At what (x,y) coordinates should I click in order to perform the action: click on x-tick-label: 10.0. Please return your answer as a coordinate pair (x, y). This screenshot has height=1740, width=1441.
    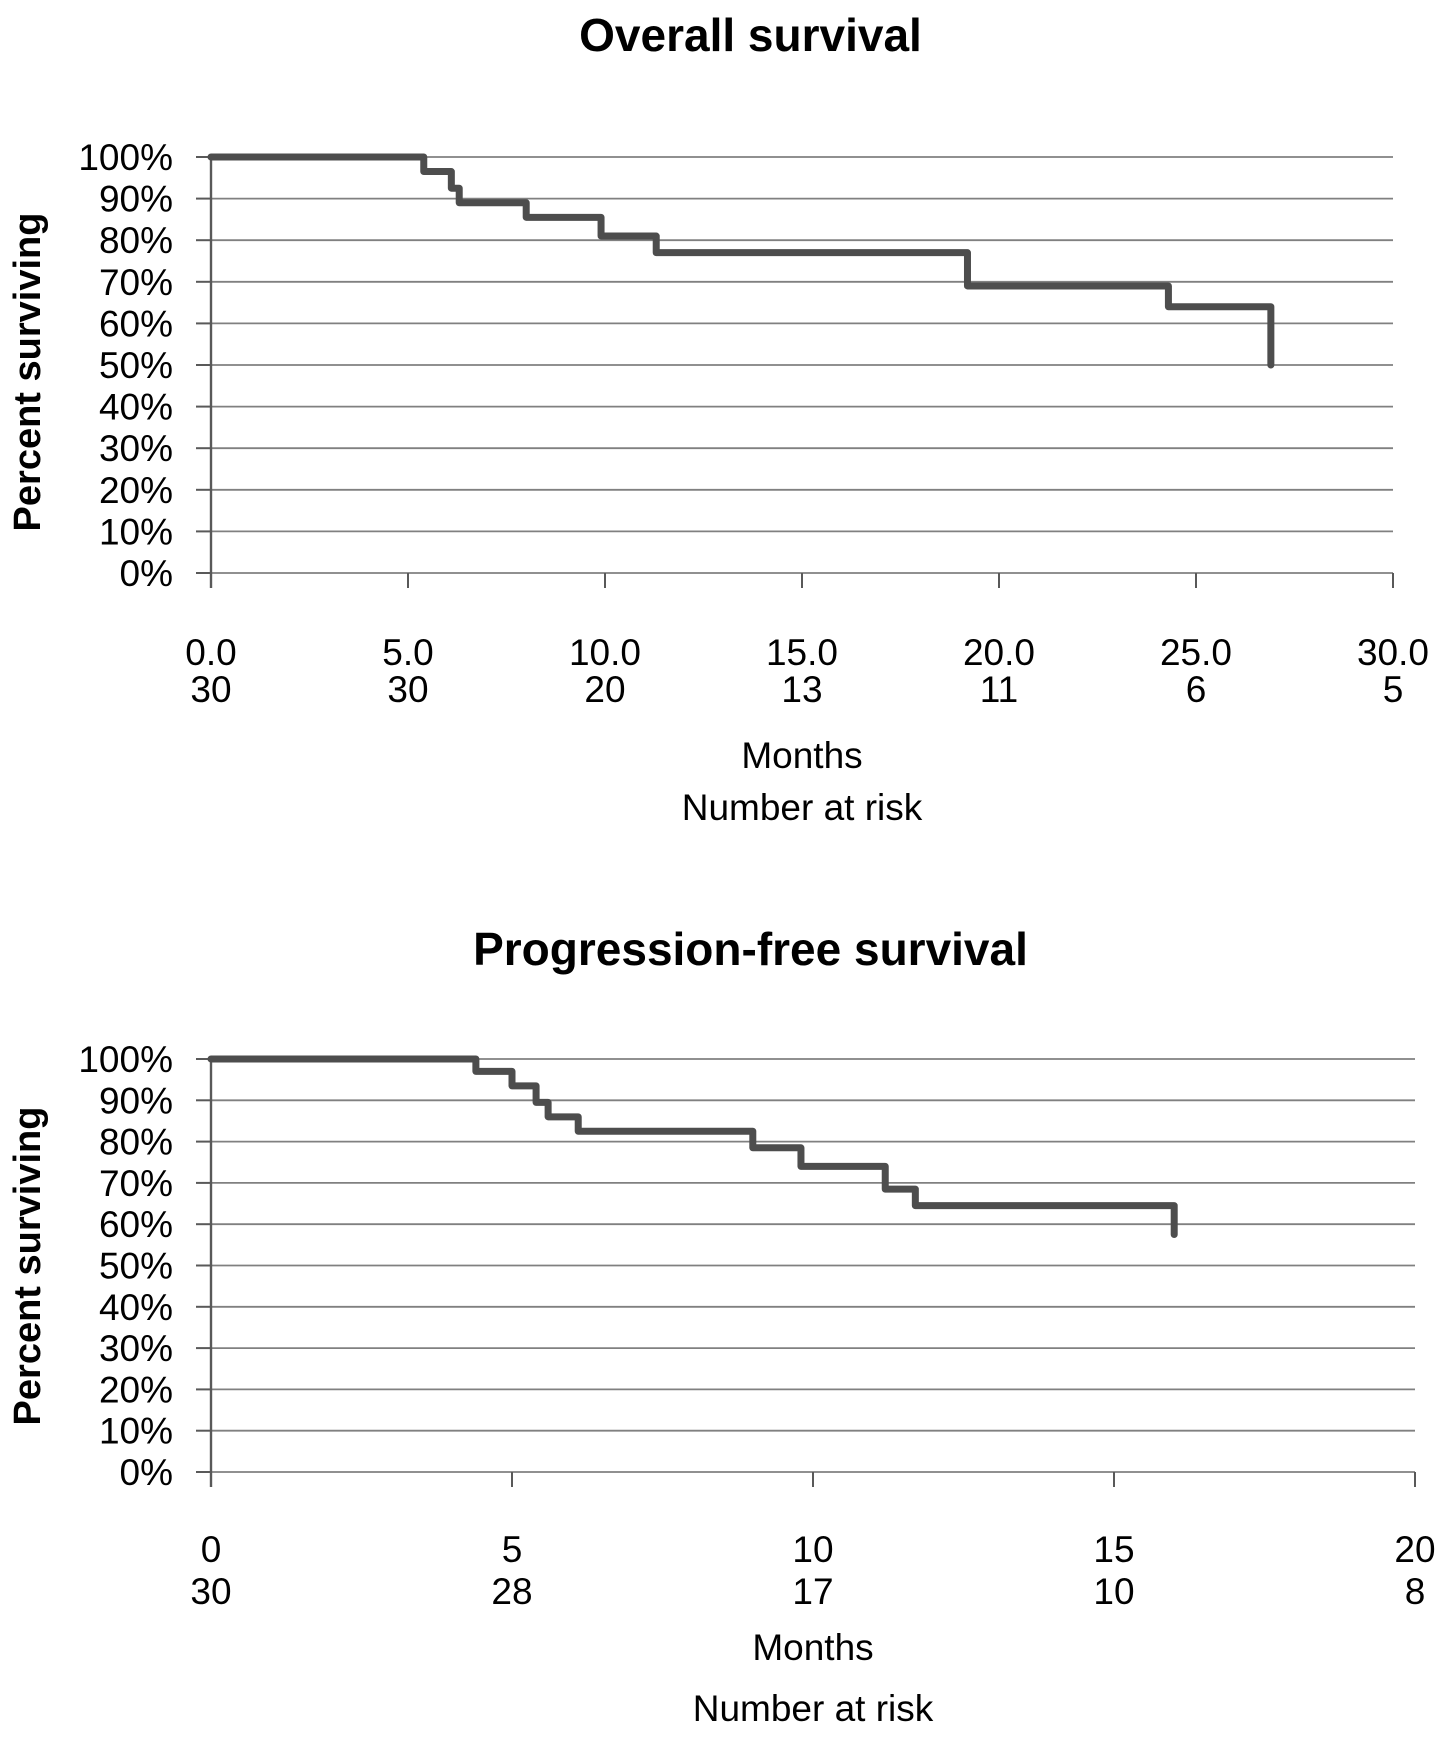
    Looking at the image, I should click on (604, 652).